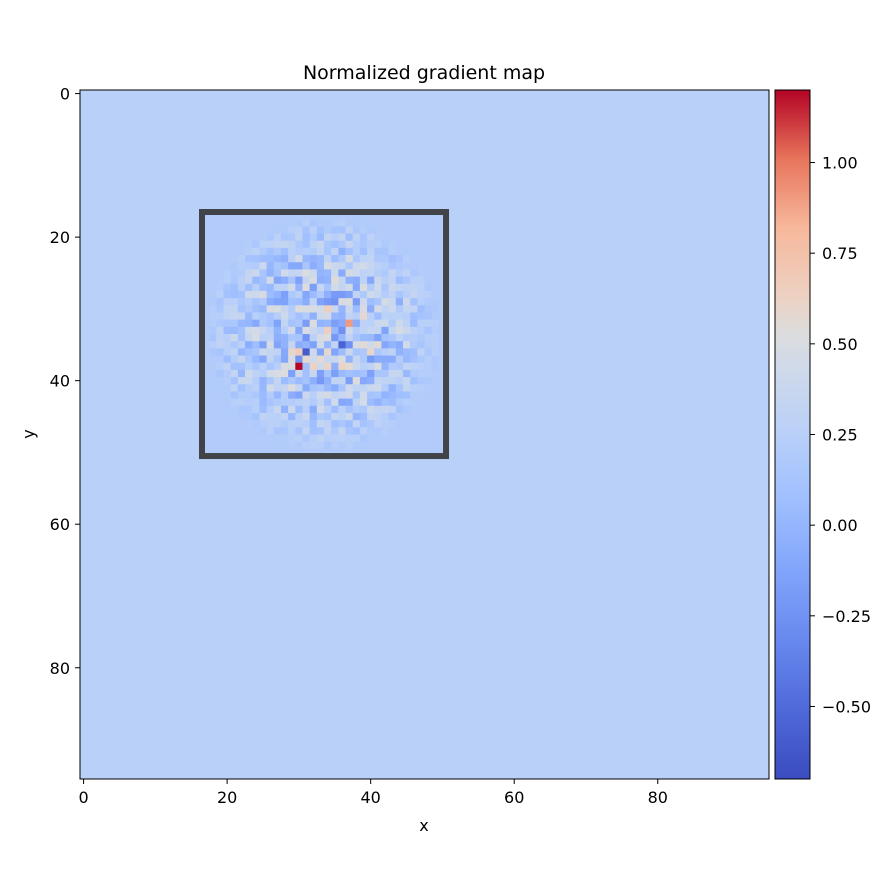 This screenshot has width=896, height=896. I want to click on chart-title: Normalized gradient map, so click(424, 73).